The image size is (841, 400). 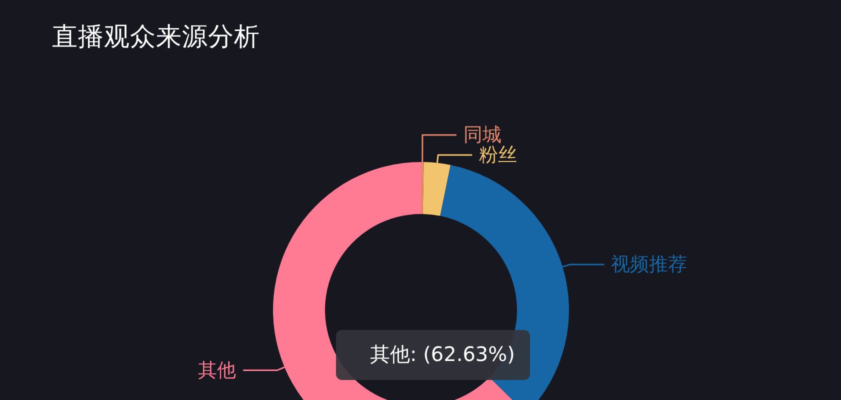 I want to click on slice-label: 同城, so click(x=482, y=135).